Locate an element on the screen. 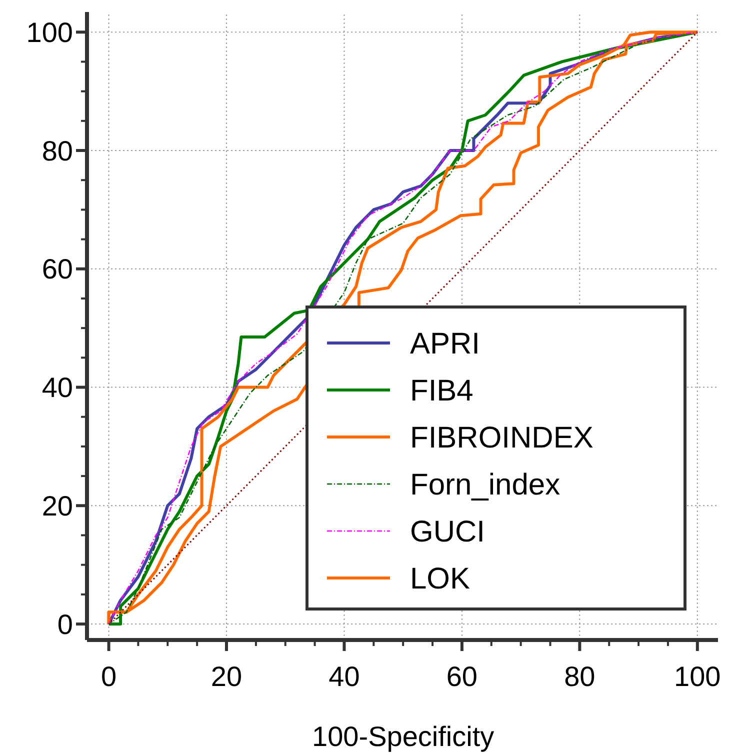 The width and height of the screenshot is (733, 754). y-tick-label: 20 is located at coordinates (57, 506).